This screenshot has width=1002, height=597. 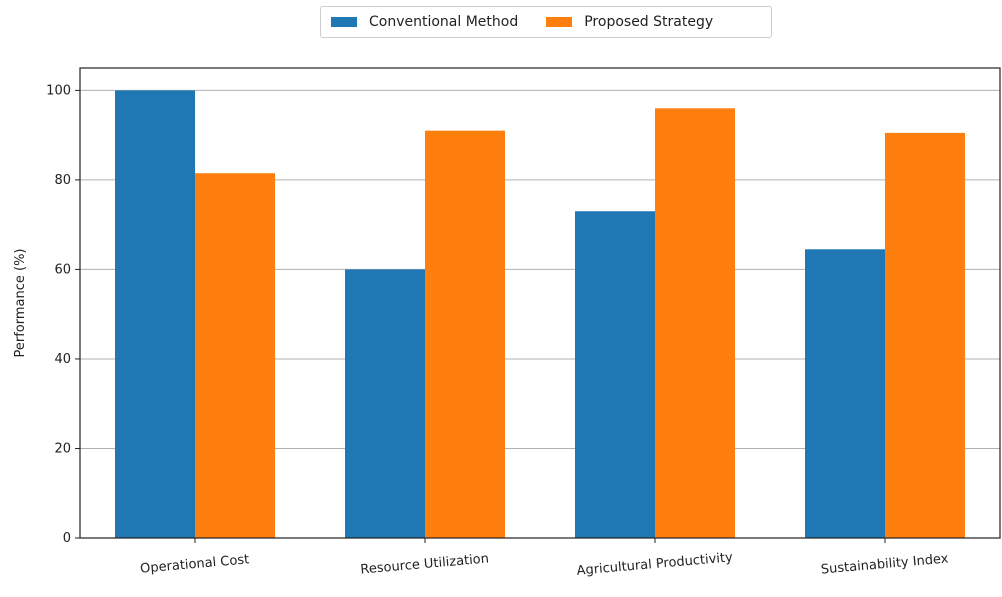 What do you see at coordinates (655, 564) in the screenshot?
I see `x-tick-label-2: Agricultural Productivity` at bounding box center [655, 564].